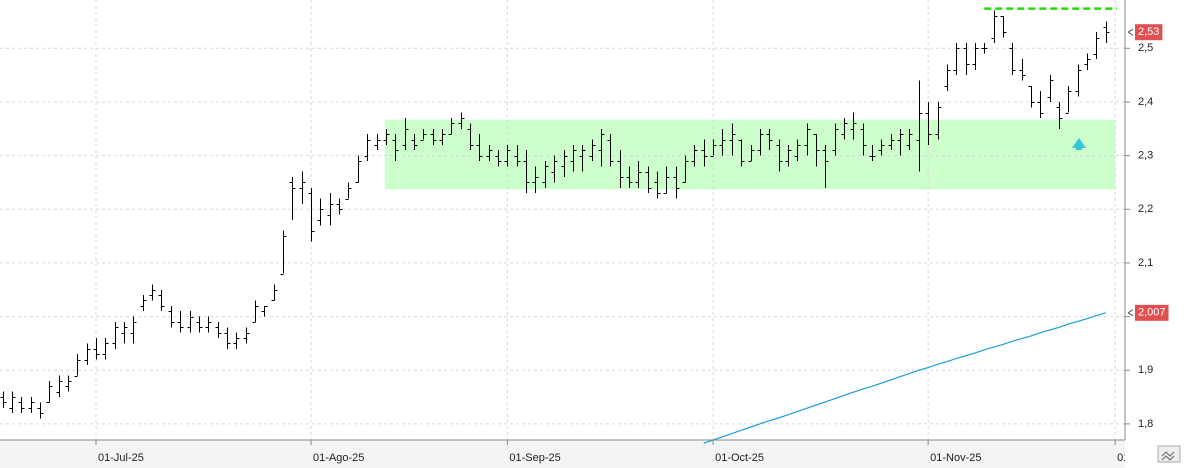 The width and height of the screenshot is (1191, 468). What do you see at coordinates (1158, 234) in the screenshot?
I see `y-axis-panel` at bounding box center [1158, 234].